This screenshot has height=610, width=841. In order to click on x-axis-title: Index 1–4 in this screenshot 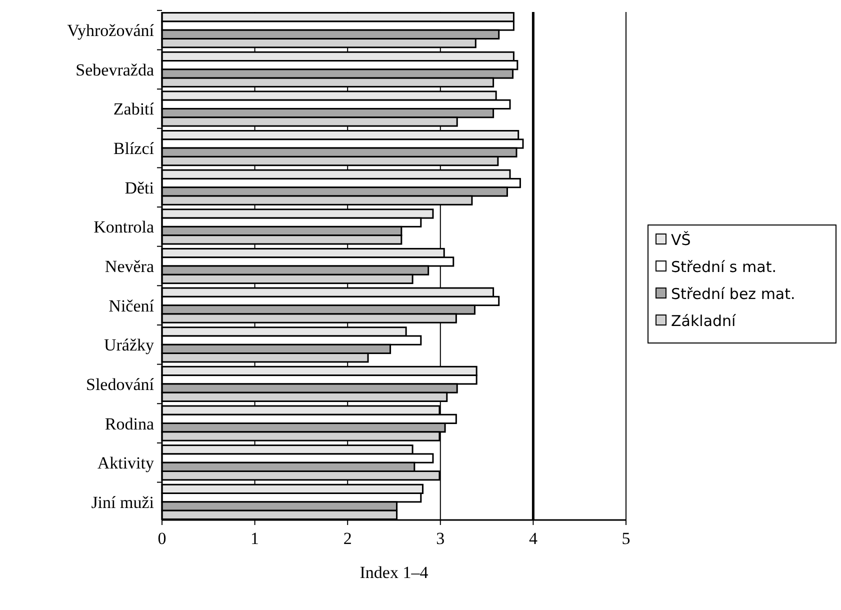, I will do `click(394, 572)`.